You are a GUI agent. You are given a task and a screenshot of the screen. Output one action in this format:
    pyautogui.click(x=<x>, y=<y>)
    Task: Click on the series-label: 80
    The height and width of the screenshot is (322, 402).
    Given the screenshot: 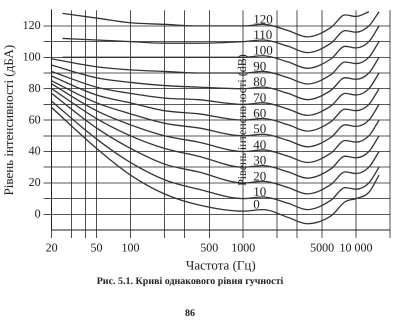 What is the action you would take?
    pyautogui.click(x=259, y=82)
    